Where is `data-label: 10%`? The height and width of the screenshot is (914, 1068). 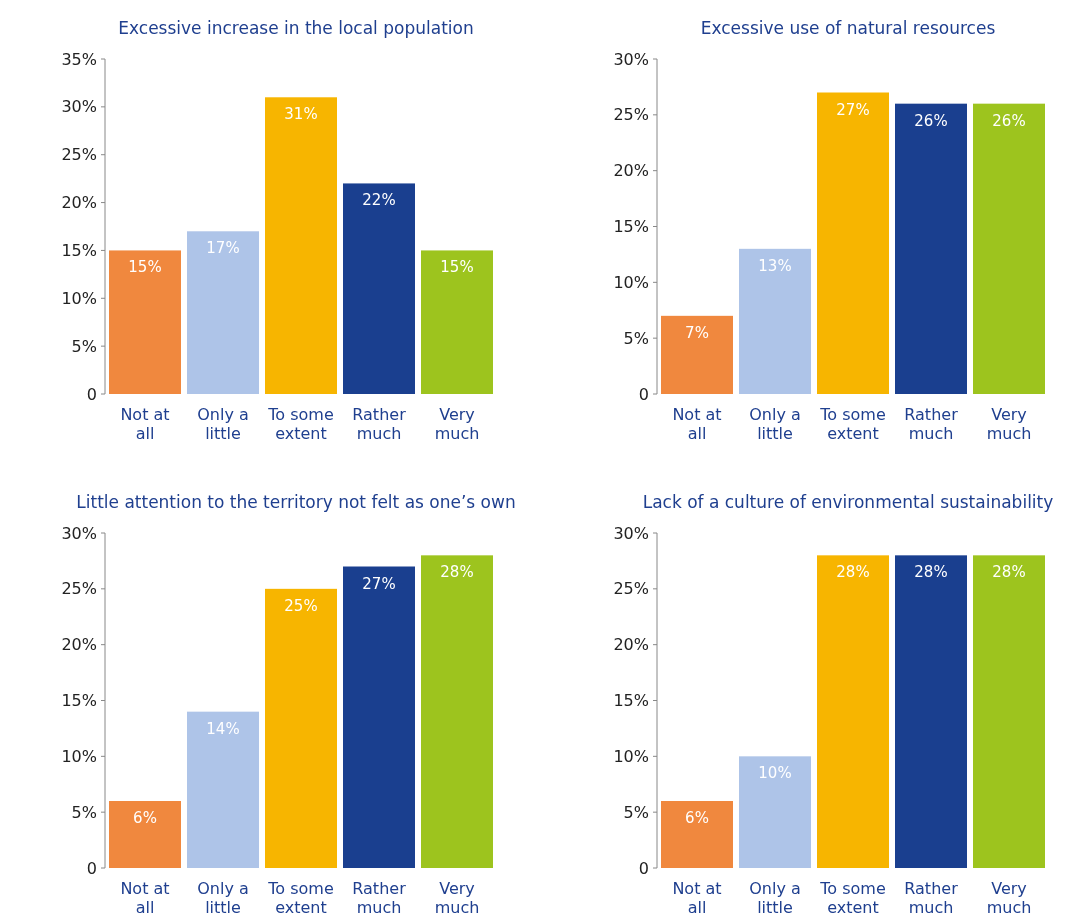 data-label: 10% is located at coordinates (775, 773).